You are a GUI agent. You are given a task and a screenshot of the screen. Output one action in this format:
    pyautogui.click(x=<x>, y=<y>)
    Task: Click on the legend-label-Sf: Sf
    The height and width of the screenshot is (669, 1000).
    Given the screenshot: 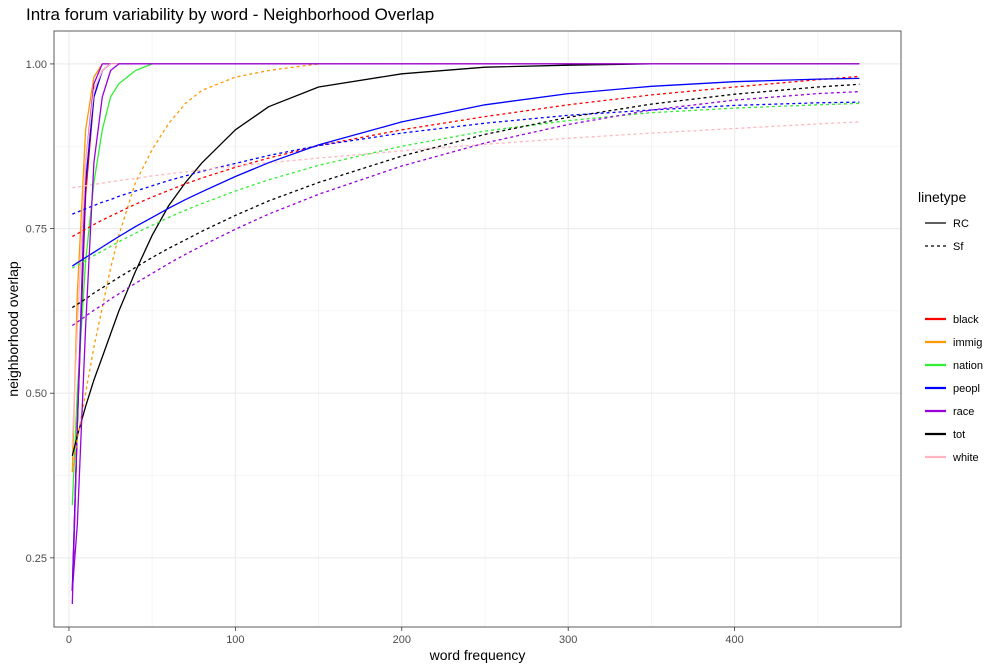 What is the action you would take?
    pyautogui.click(x=958, y=247)
    